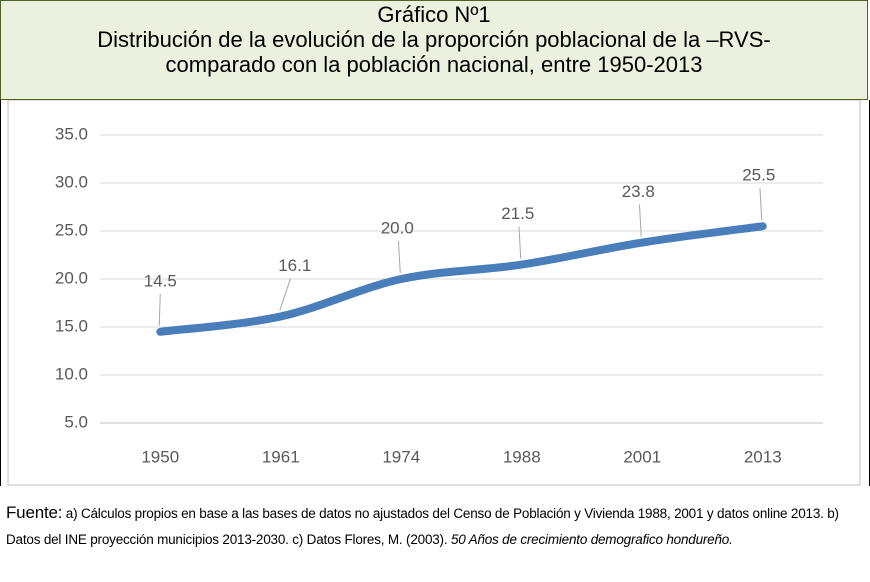 The height and width of the screenshot is (582, 870). Describe the element at coordinates (763, 456) in the screenshot. I see `x-tick-label: 2013` at that location.